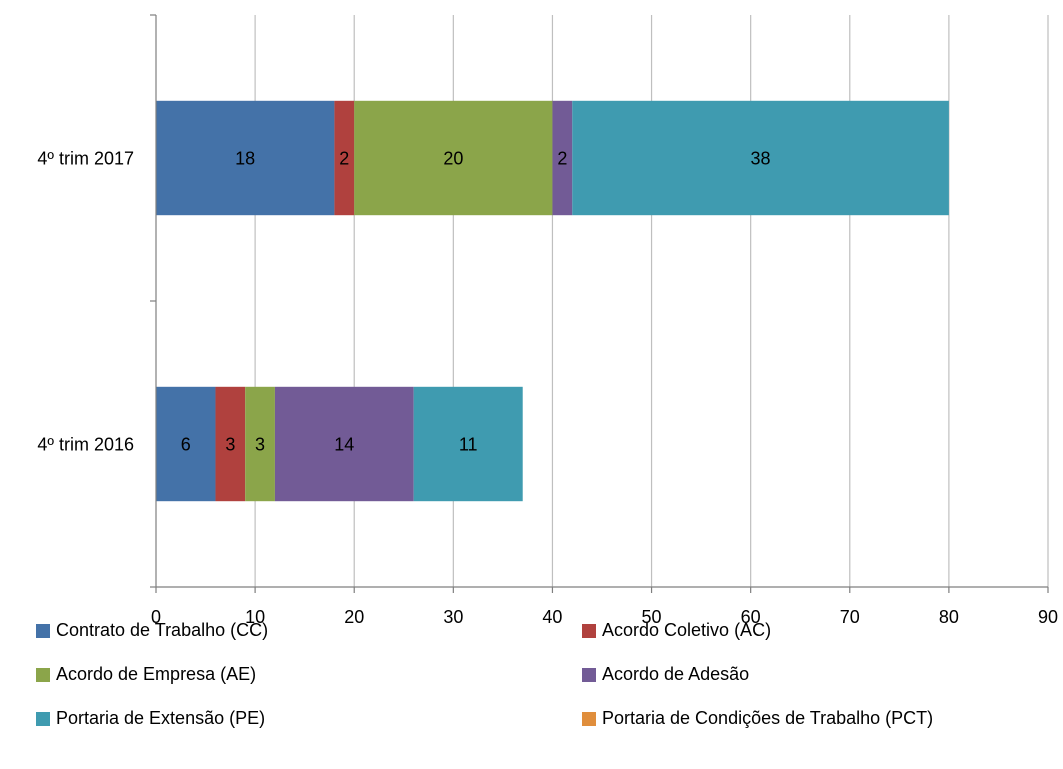 The image size is (1063, 769). What do you see at coordinates (354, 617) in the screenshot?
I see `x-tick-label-20: 20` at bounding box center [354, 617].